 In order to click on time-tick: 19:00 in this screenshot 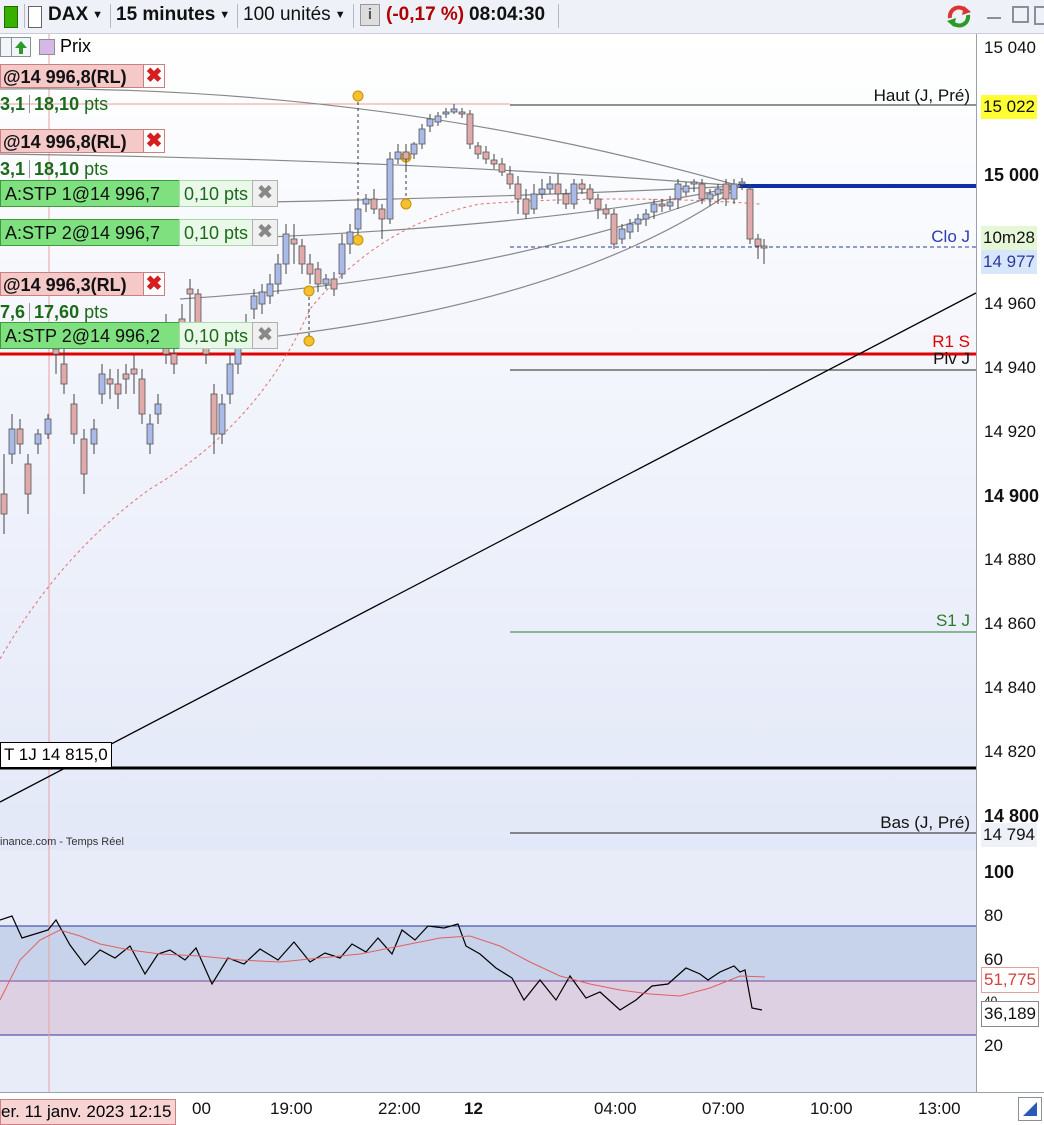, I will do `click(291, 1108)`.